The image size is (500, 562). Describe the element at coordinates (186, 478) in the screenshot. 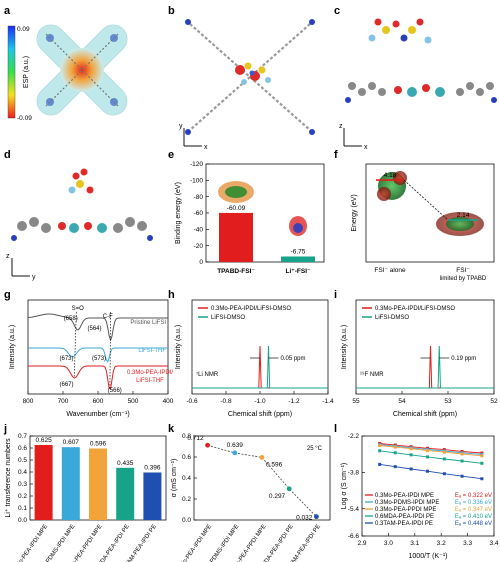

I see `panel-k-ytick-label: 0.4` at that location.